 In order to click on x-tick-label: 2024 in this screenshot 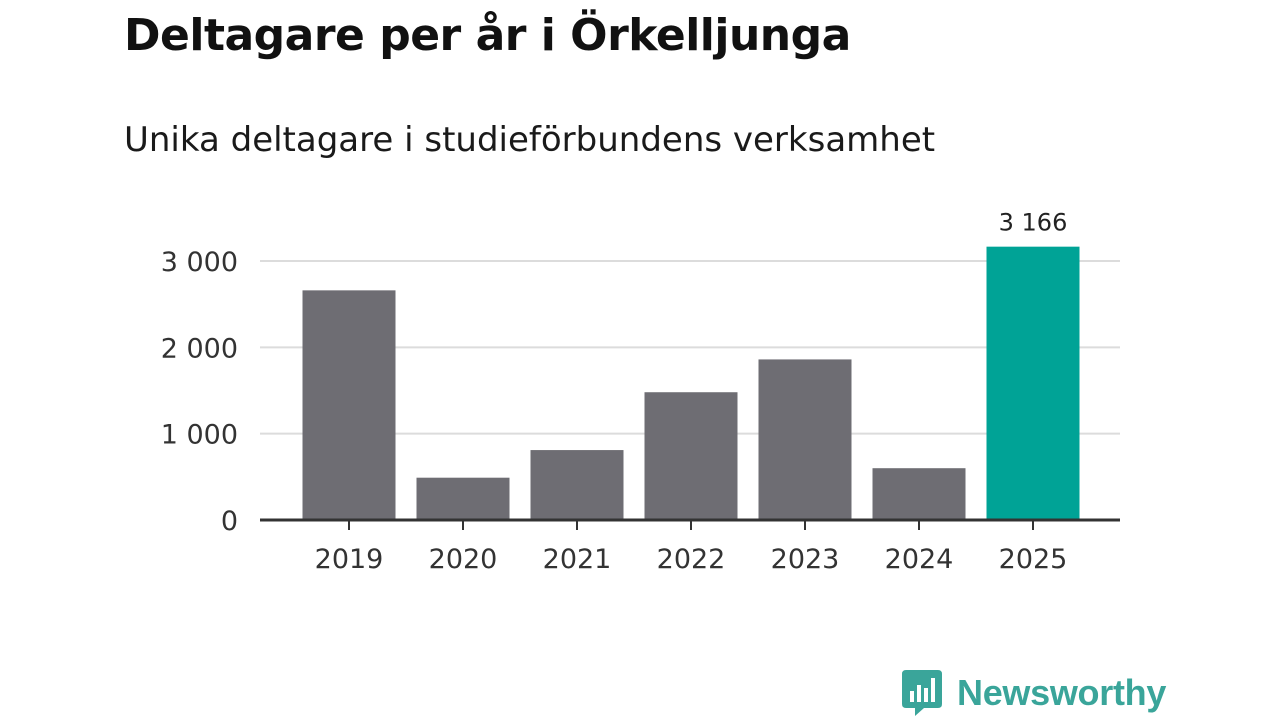, I will do `click(919, 559)`.